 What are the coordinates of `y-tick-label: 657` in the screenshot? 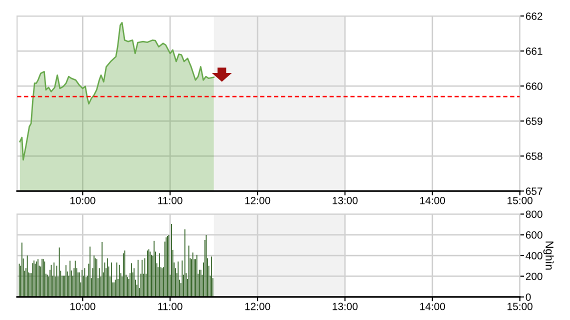 It's located at (534, 191).